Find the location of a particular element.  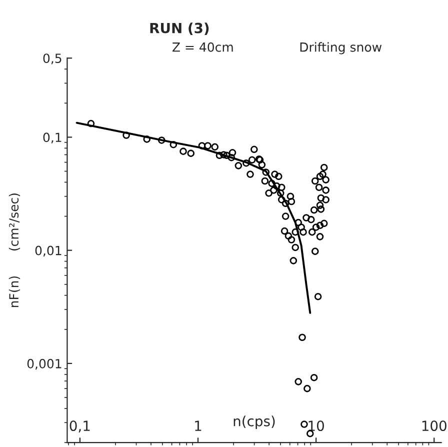

y-tick-label: 0,01 is located at coordinates (48, 251).